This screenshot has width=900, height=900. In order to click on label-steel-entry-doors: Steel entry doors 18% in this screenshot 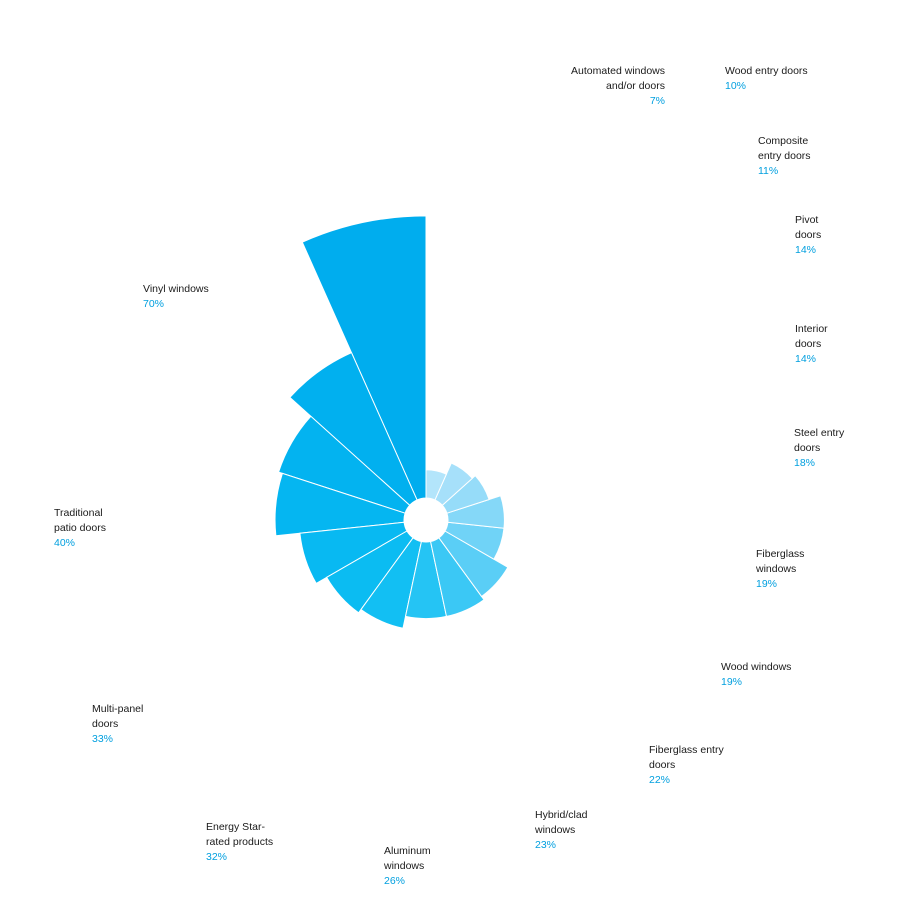, I will do `click(825, 448)`.